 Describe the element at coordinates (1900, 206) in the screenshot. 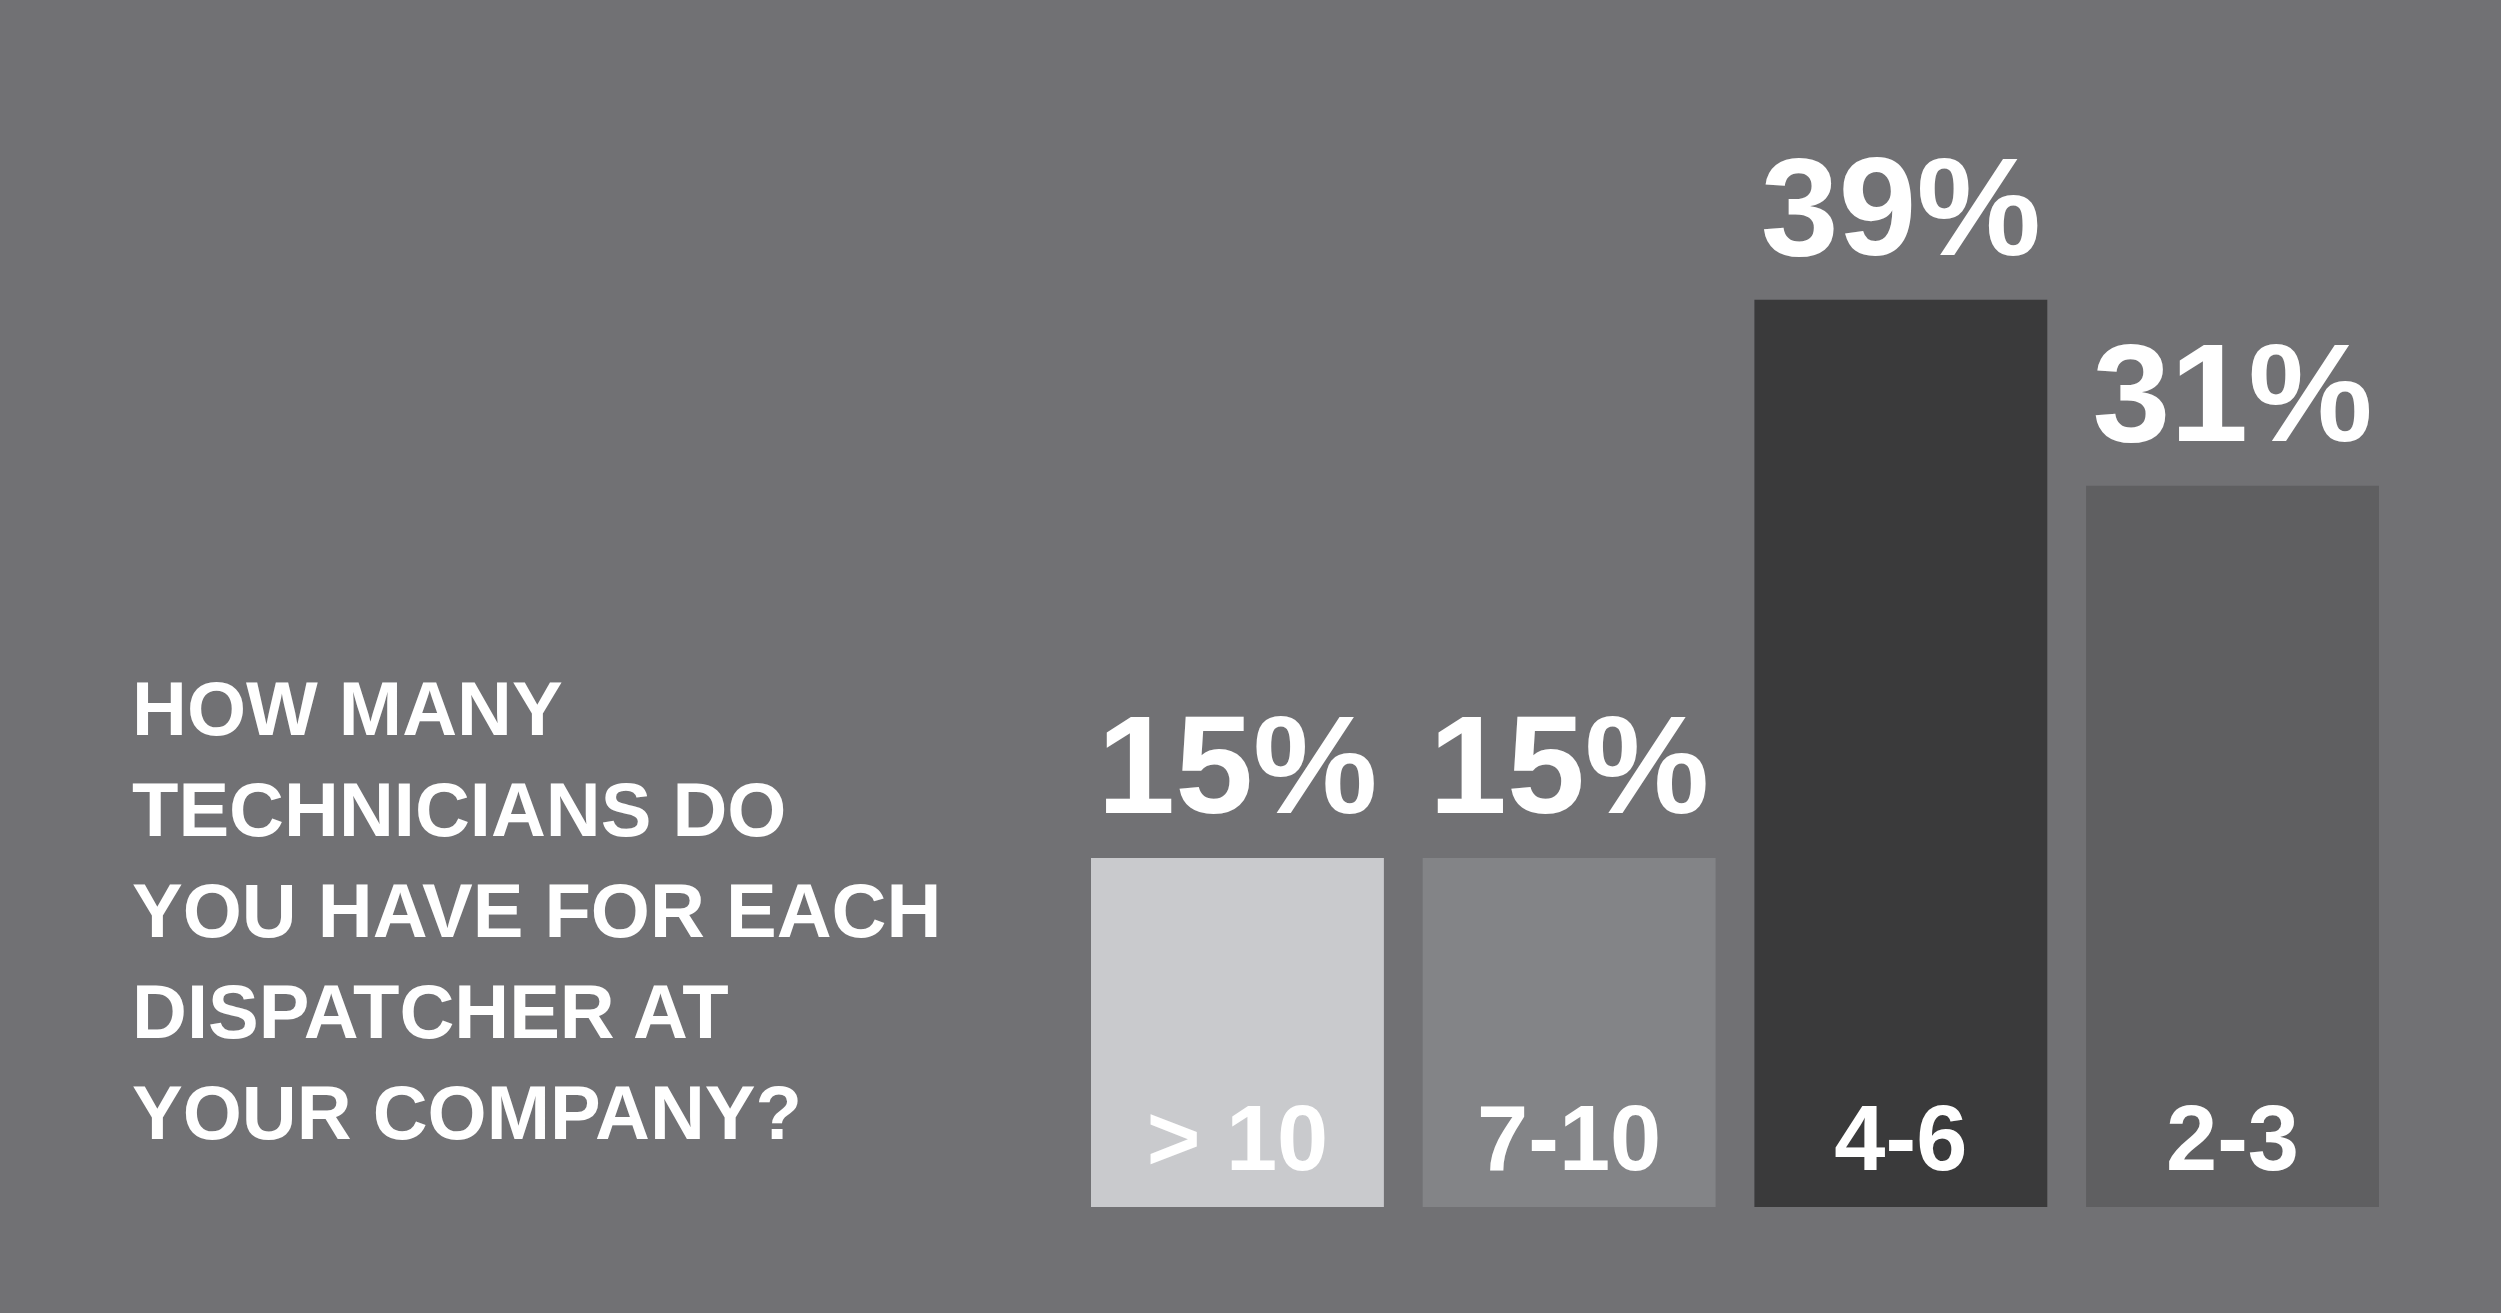

I see `data-label: 39%` at that location.